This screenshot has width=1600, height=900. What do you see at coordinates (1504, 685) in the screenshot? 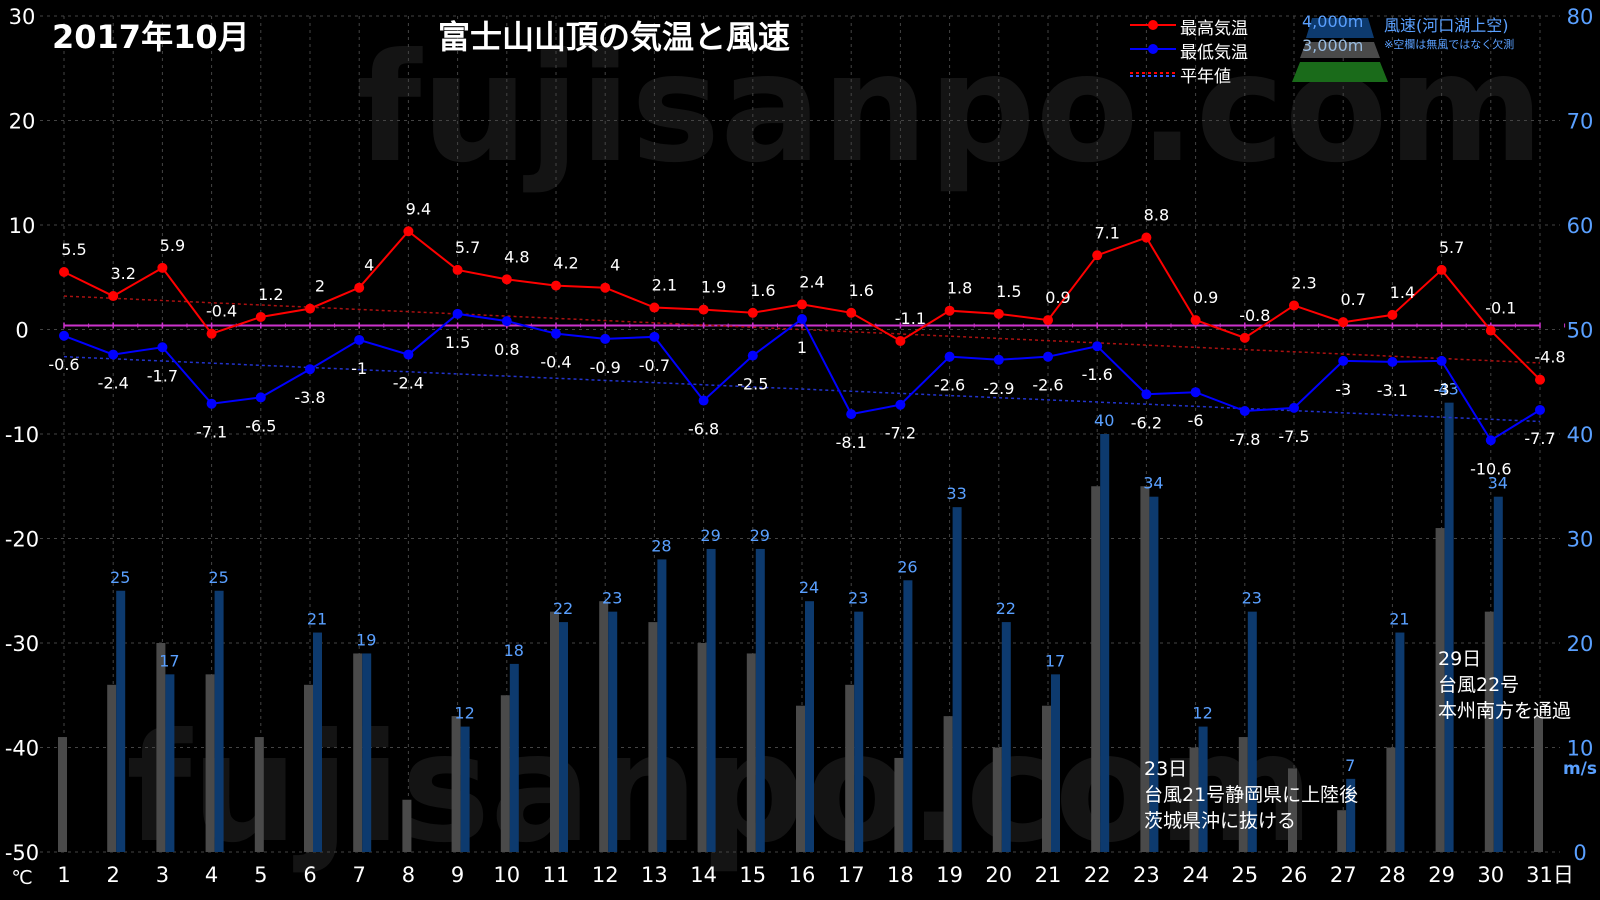
I see `annotation-typhoon-22: 29日 台風22号 本州南方を通過` at bounding box center [1504, 685].